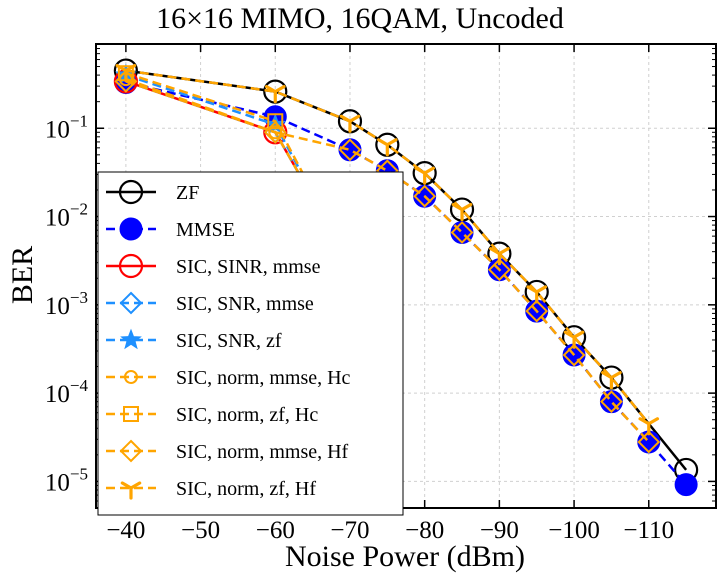  I want to click on x-tick-label: −80, so click(424, 530).